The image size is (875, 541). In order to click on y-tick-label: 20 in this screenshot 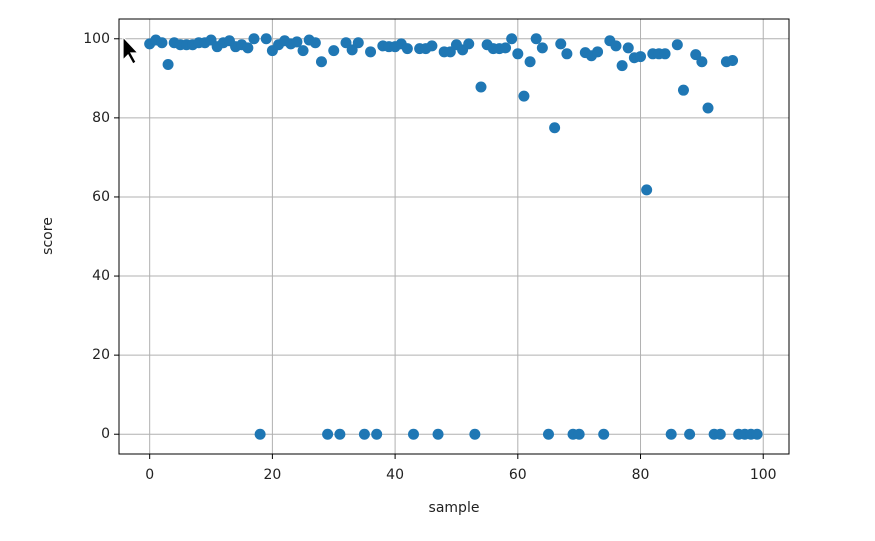, I will do `click(101, 355)`.